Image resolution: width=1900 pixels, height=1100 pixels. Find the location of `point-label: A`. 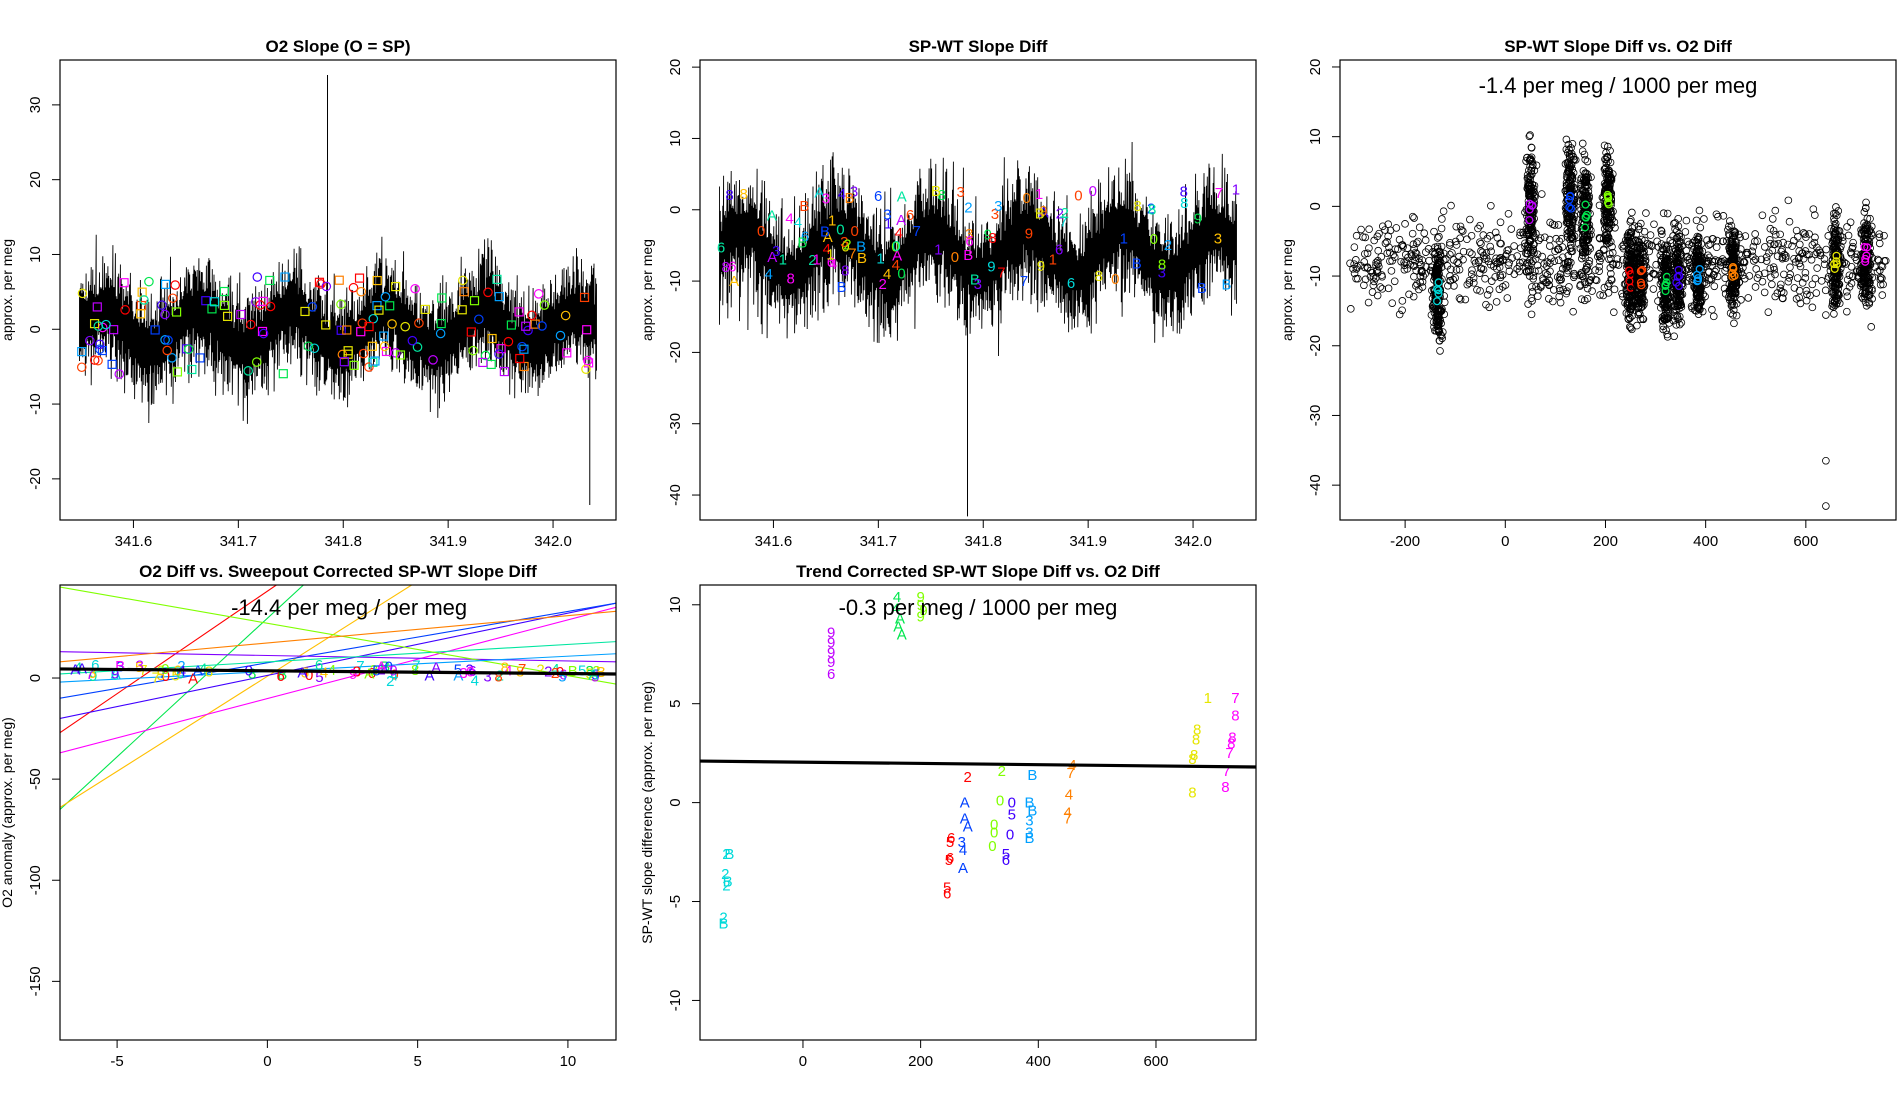

point-label: A is located at coordinates (436, 667).